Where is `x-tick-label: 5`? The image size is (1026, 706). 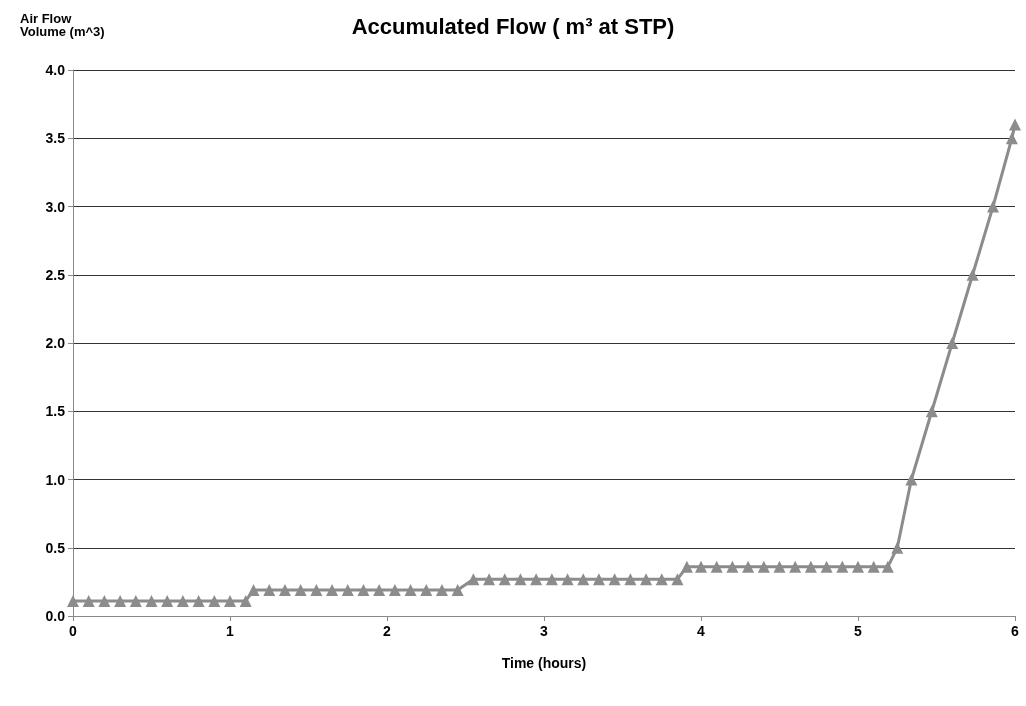
x-tick-label: 5 is located at coordinates (858, 631).